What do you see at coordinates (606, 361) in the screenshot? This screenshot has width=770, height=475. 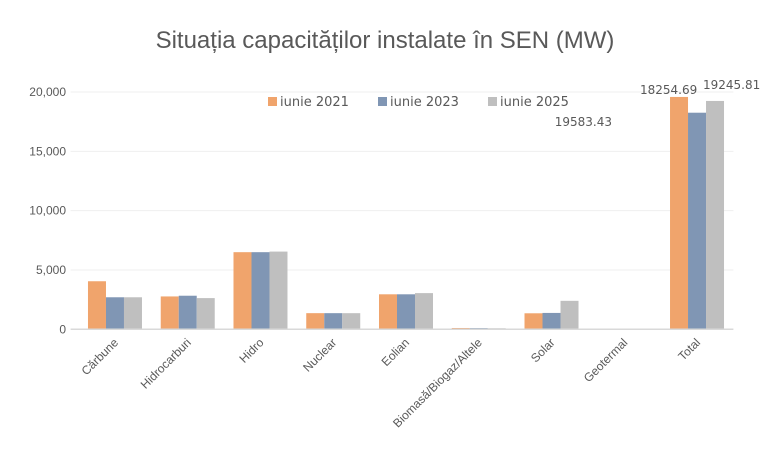 I see `x-tick-label: Geotermal` at bounding box center [606, 361].